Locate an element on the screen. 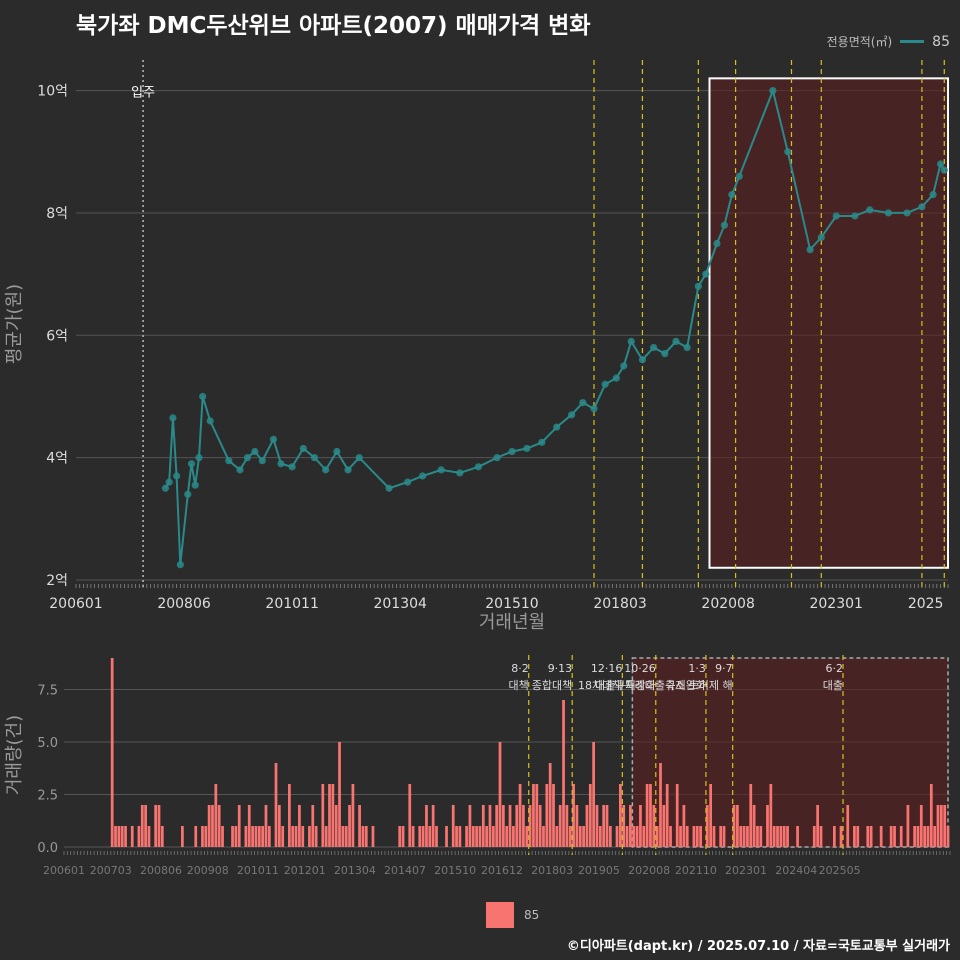 This screenshot has width=960, height=960. top-x-tick-label: 200806 is located at coordinates (184, 604).